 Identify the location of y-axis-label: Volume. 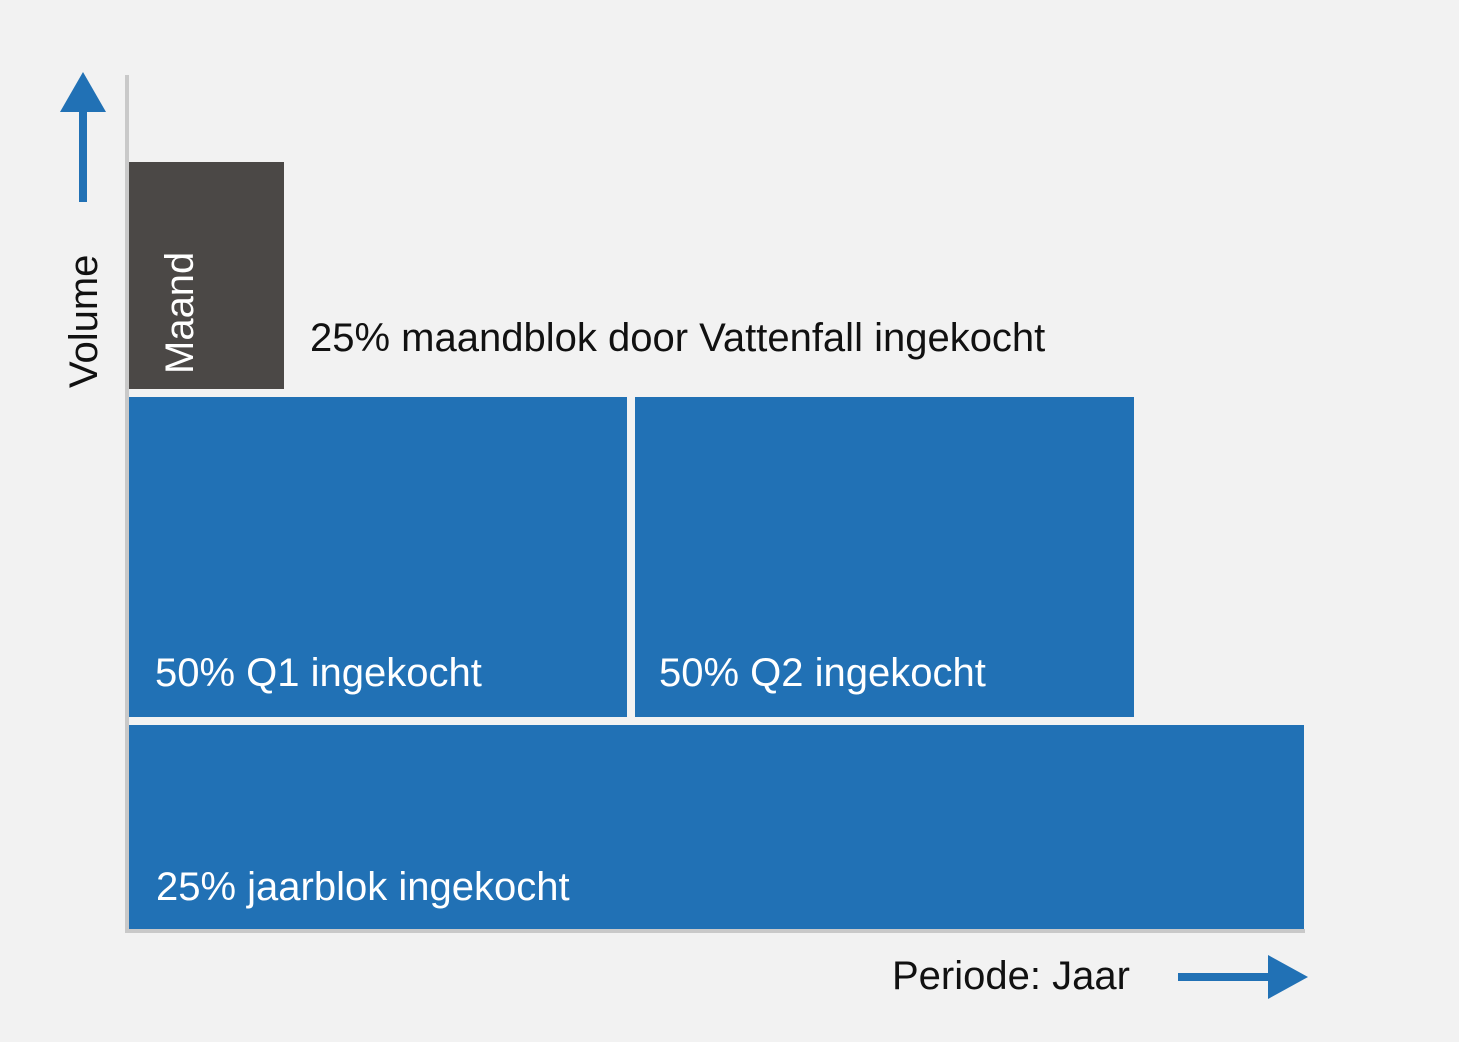
(84, 321).